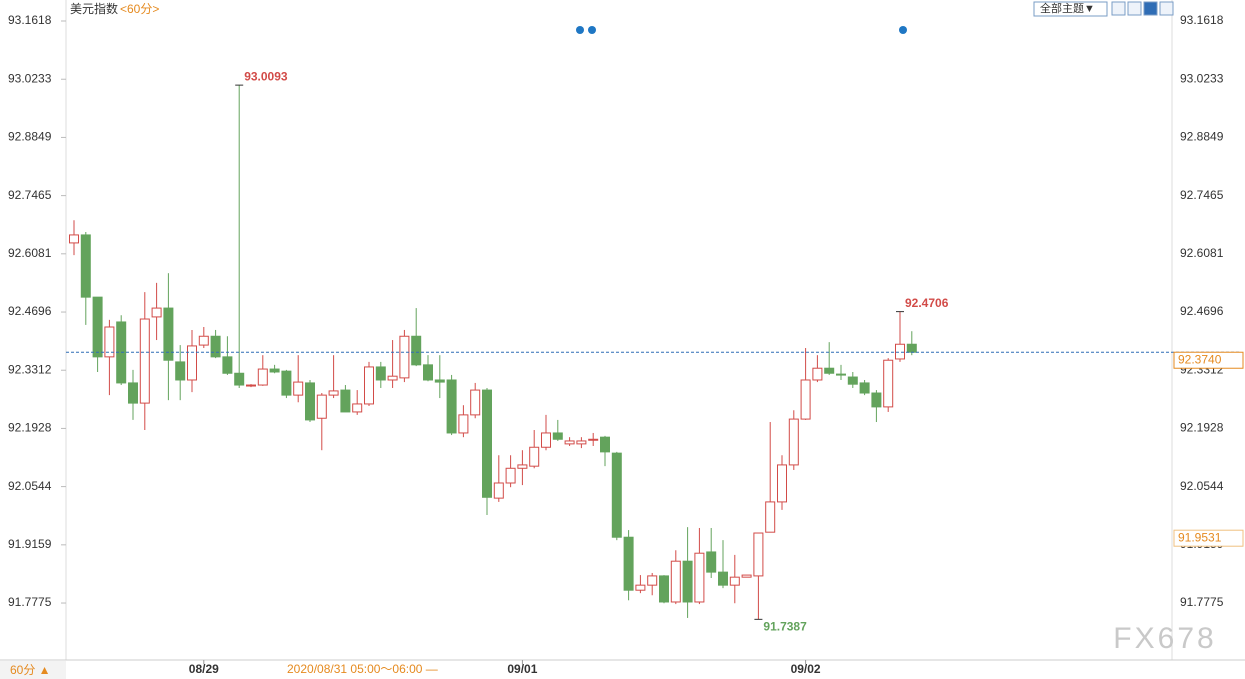 Image resolution: width=1245 pixels, height=679 pixels. Describe the element at coordinates (1202, 20) in the screenshot. I see `y2-tick-label: 93.1618` at that location.